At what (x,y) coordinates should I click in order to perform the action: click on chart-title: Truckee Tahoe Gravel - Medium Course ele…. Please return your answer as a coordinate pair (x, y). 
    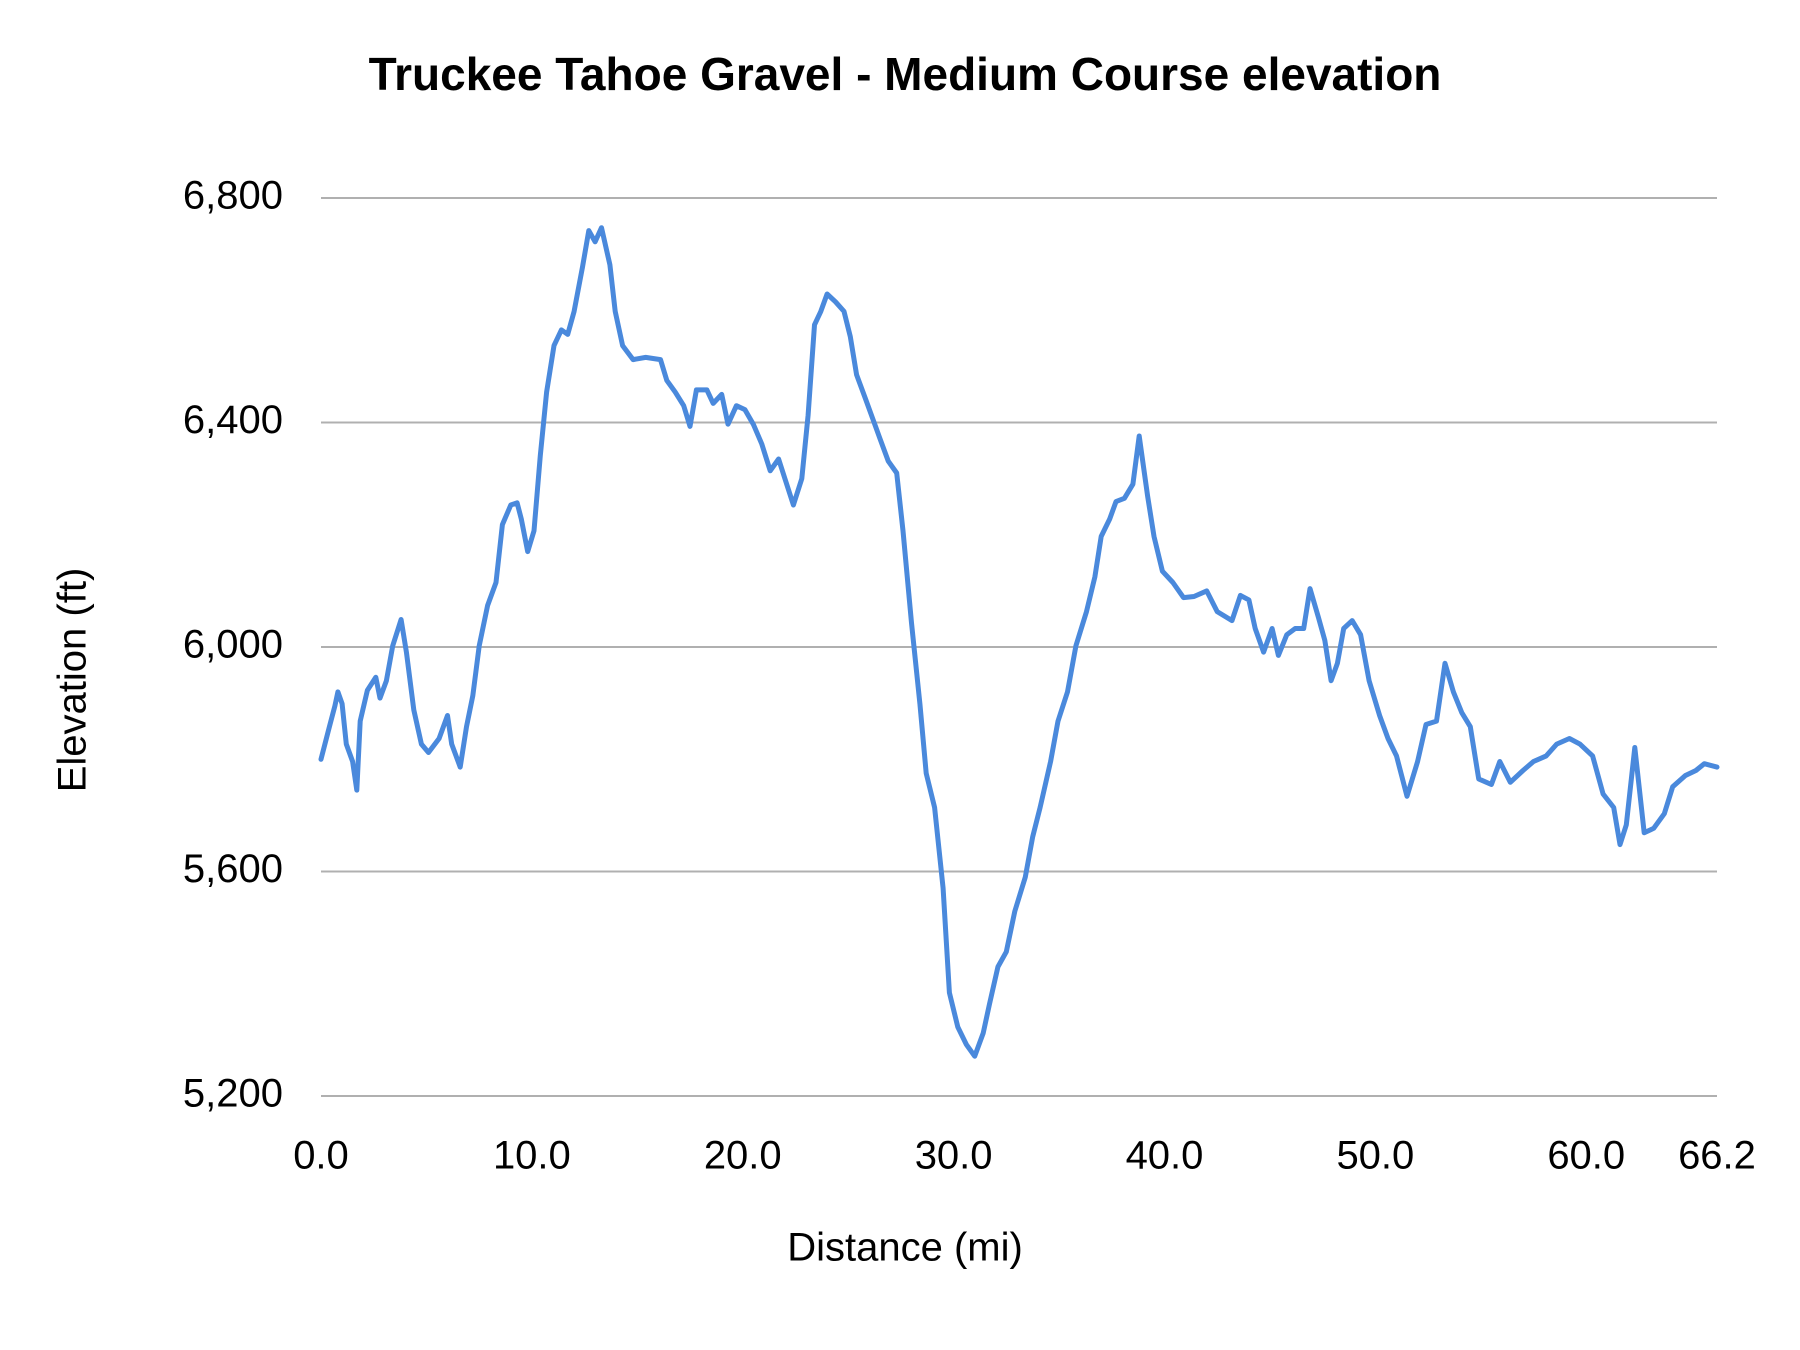
    Looking at the image, I should click on (905, 74).